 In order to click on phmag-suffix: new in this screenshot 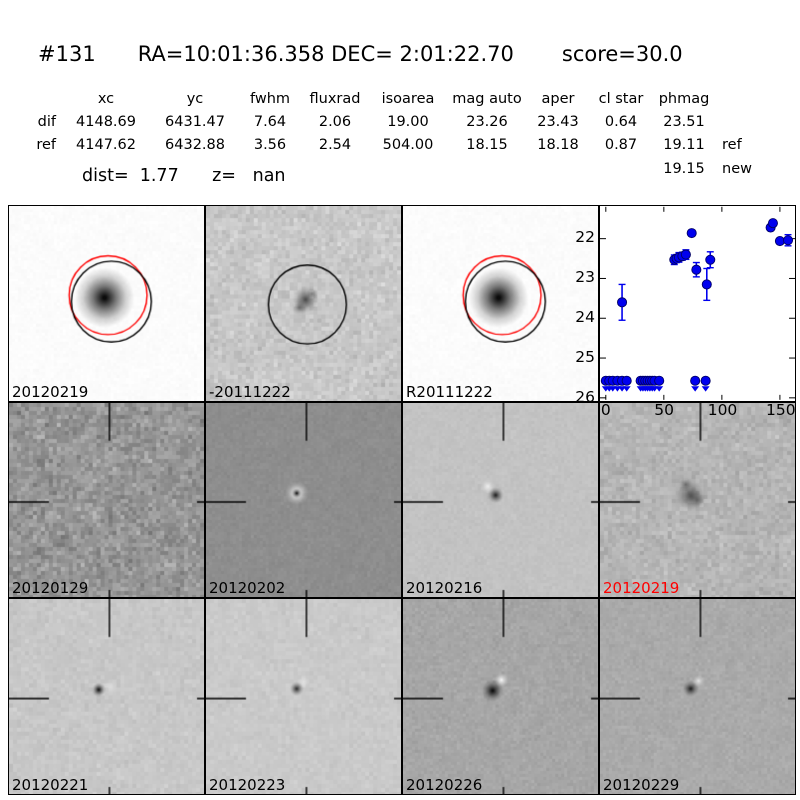, I will do `click(737, 168)`.